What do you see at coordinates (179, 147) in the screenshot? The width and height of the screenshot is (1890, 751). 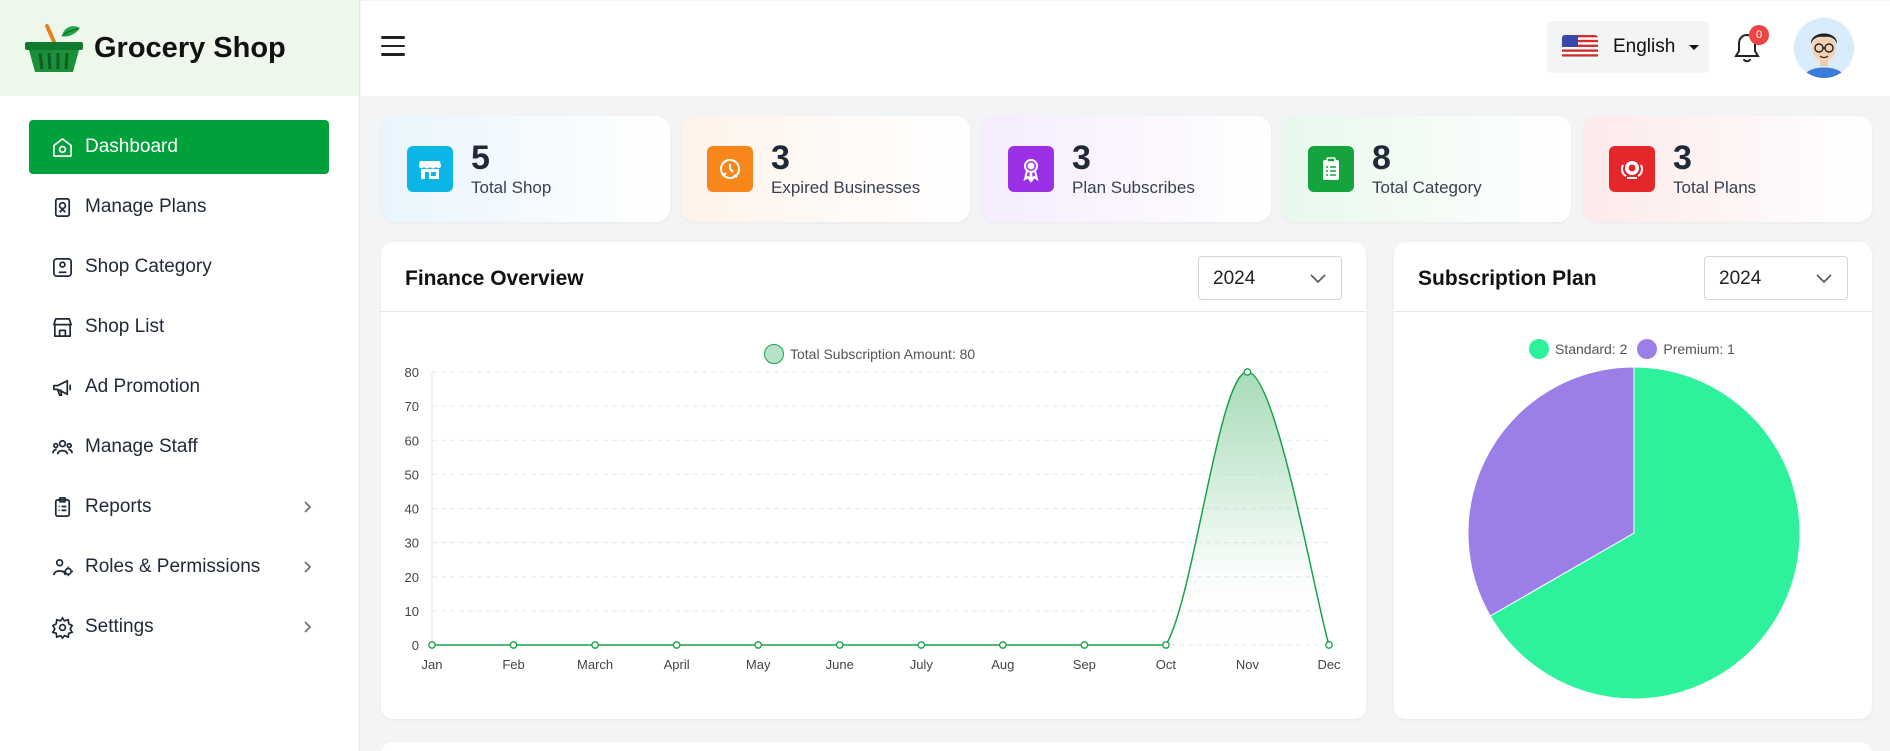 I see `sidebar-item-dashboard: Dashboard` at bounding box center [179, 147].